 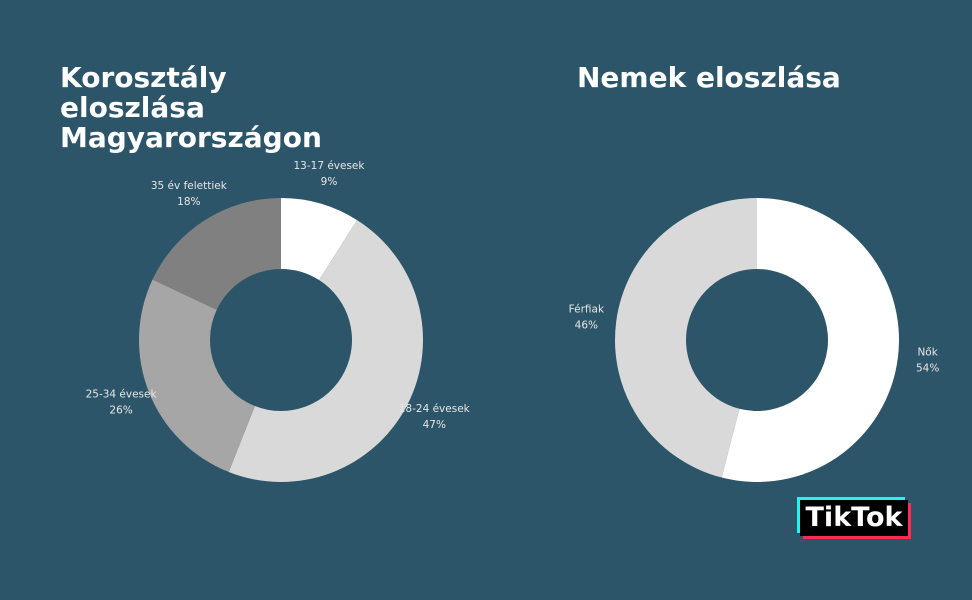 I want to click on chart-title: Nemek eloszlása, so click(x=709, y=77).